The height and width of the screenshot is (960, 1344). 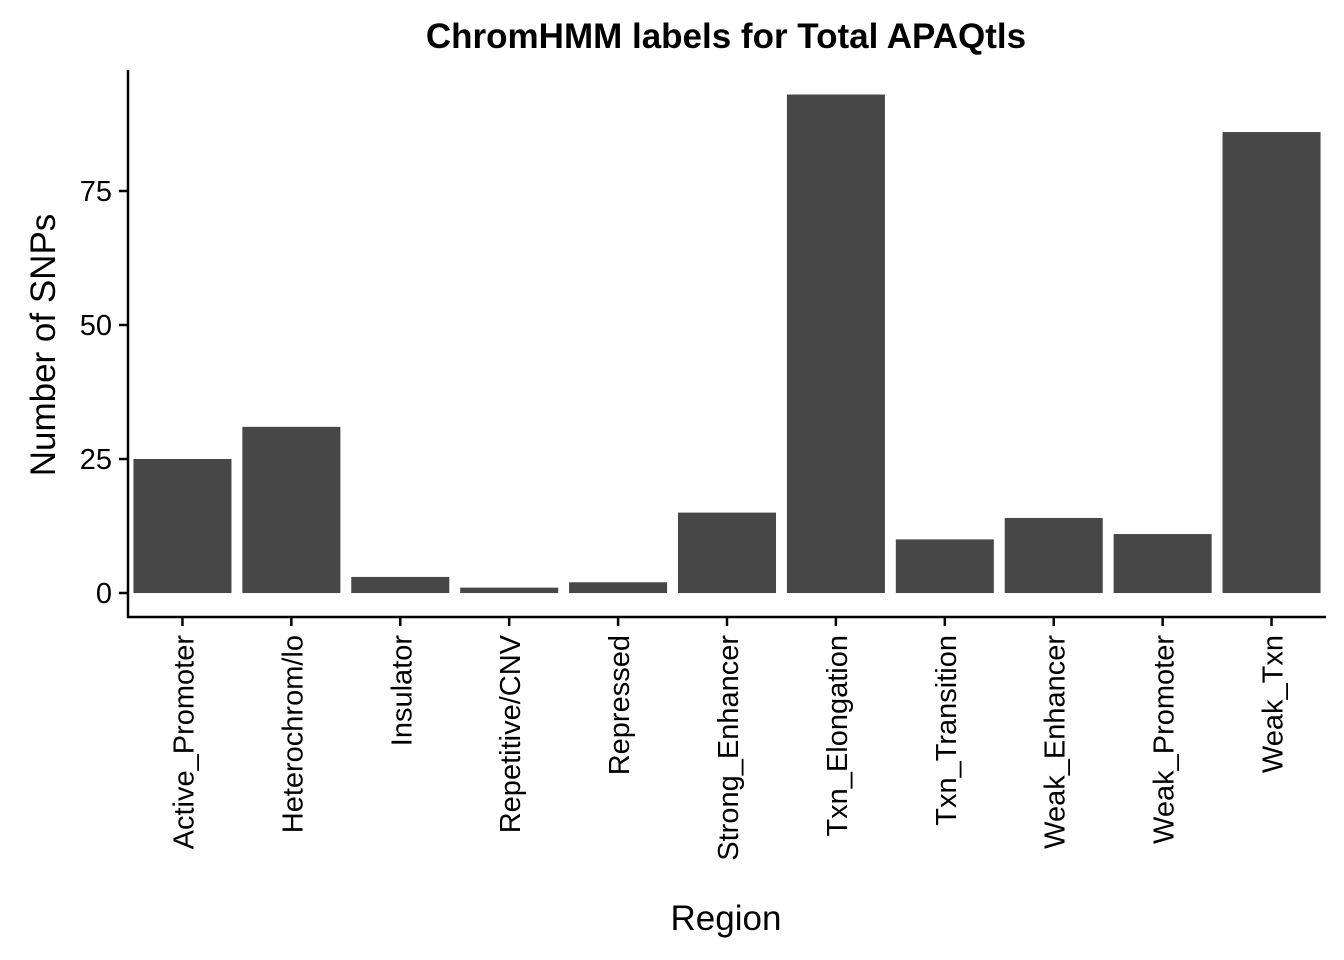 What do you see at coordinates (1056, 742) in the screenshot?
I see `x-tick-label: Weak_Enhancer` at bounding box center [1056, 742].